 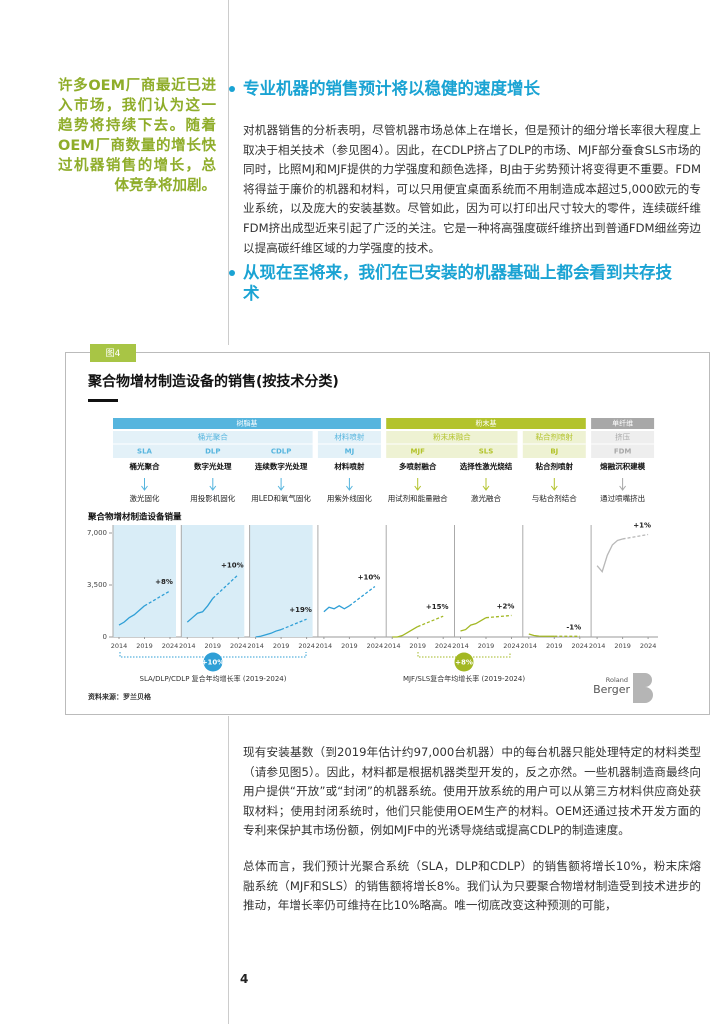 I want to click on tech-name: SLS, so click(x=486, y=452).